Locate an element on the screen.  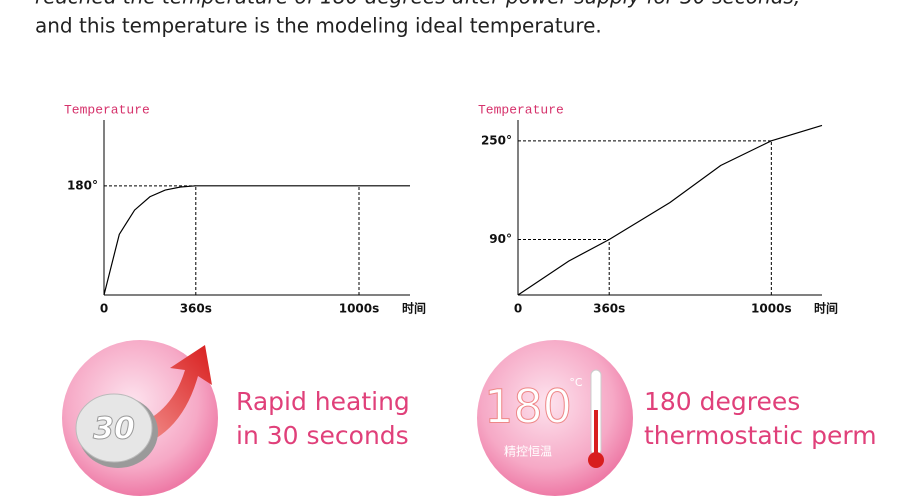
coin-face is located at coordinates (114, 428).